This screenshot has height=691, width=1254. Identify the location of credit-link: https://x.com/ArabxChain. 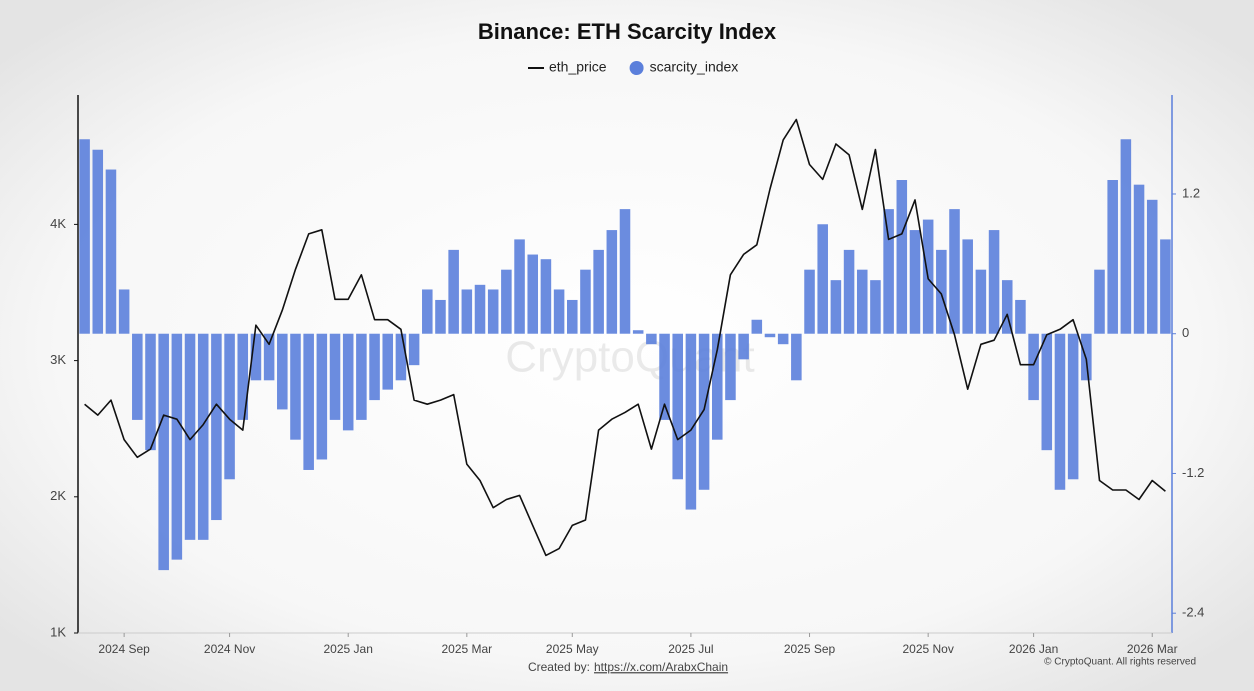
(661, 667).